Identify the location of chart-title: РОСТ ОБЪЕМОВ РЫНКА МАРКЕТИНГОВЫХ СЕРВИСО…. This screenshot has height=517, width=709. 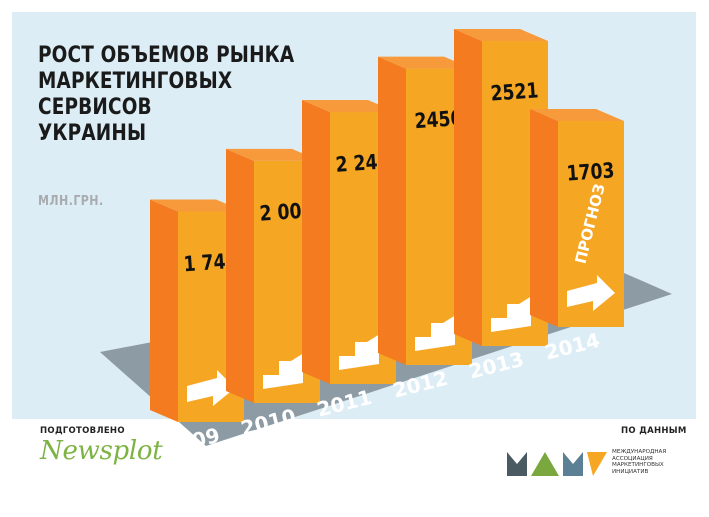
(166, 94).